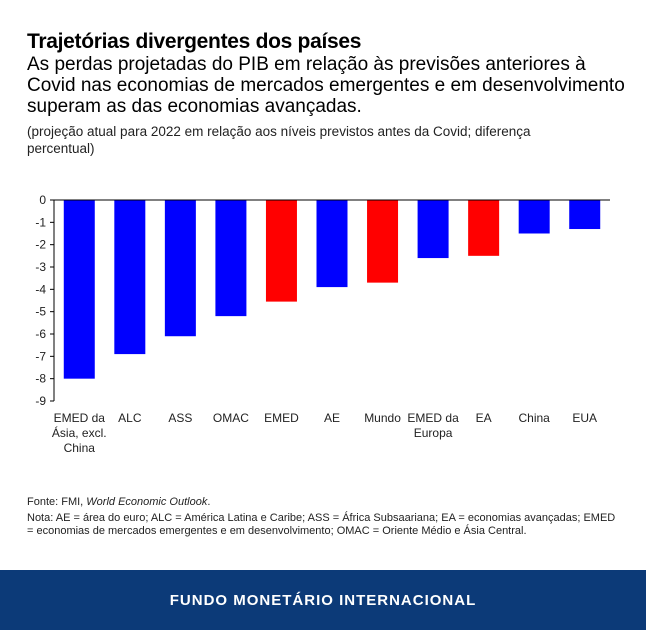 The image size is (646, 630). Describe the element at coordinates (332, 418) in the screenshot. I see `x-tick-label: AE` at that location.